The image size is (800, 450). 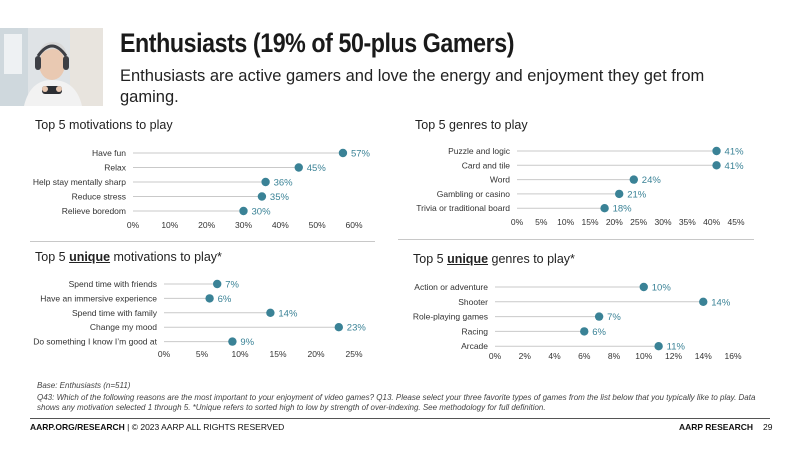 I want to click on category-label: Role-playing games, so click(x=450, y=317).